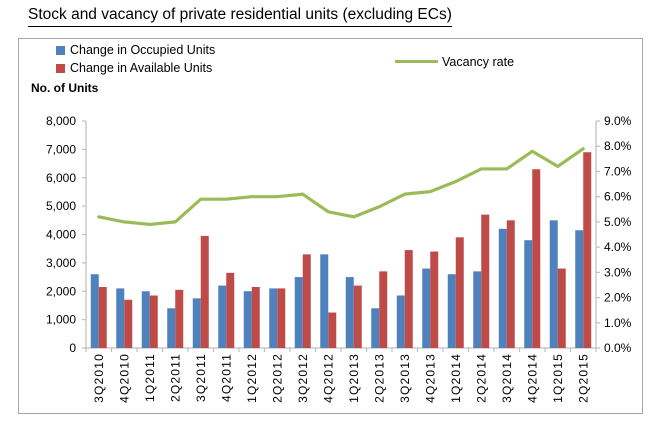  Describe the element at coordinates (357, 316) in the screenshot. I see `bar-available-1Q2013` at that location.